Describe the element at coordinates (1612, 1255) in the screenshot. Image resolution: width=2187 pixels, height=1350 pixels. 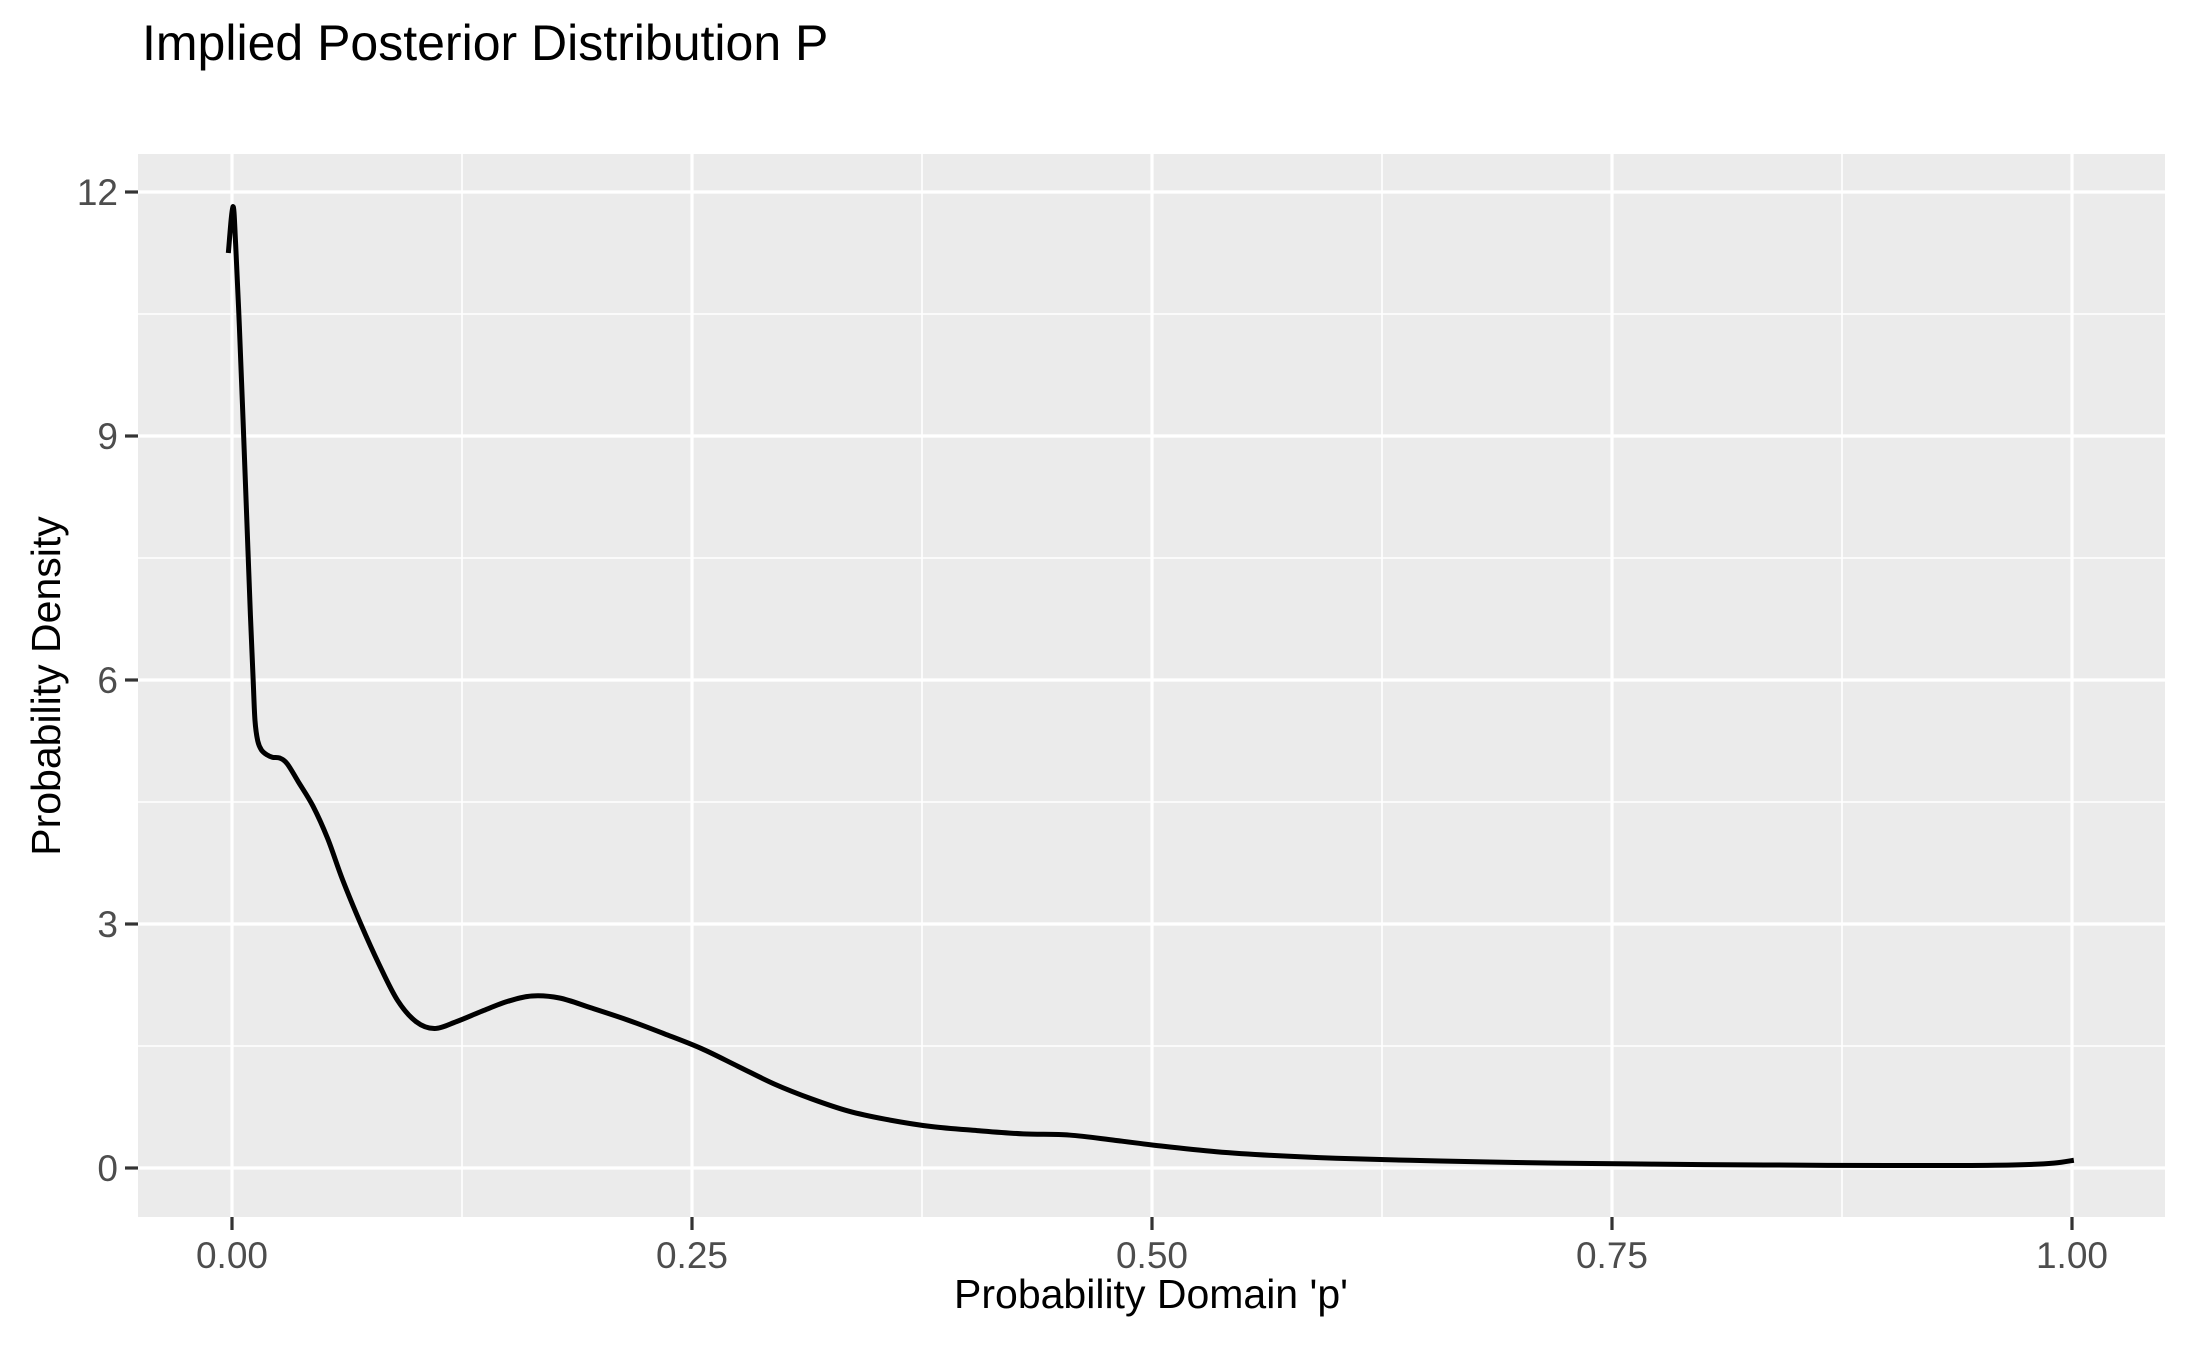
I see `x-tick-label: 0.75` at that location.